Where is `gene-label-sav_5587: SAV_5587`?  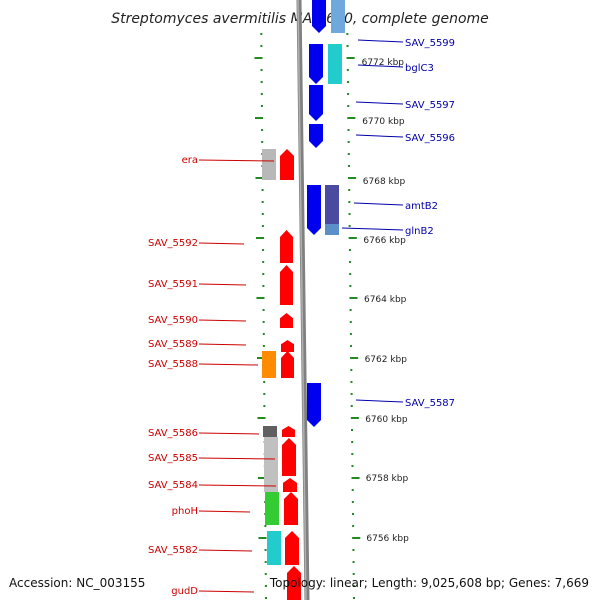
gene-label-sav_5587: SAV_5587 is located at coordinates (430, 403).